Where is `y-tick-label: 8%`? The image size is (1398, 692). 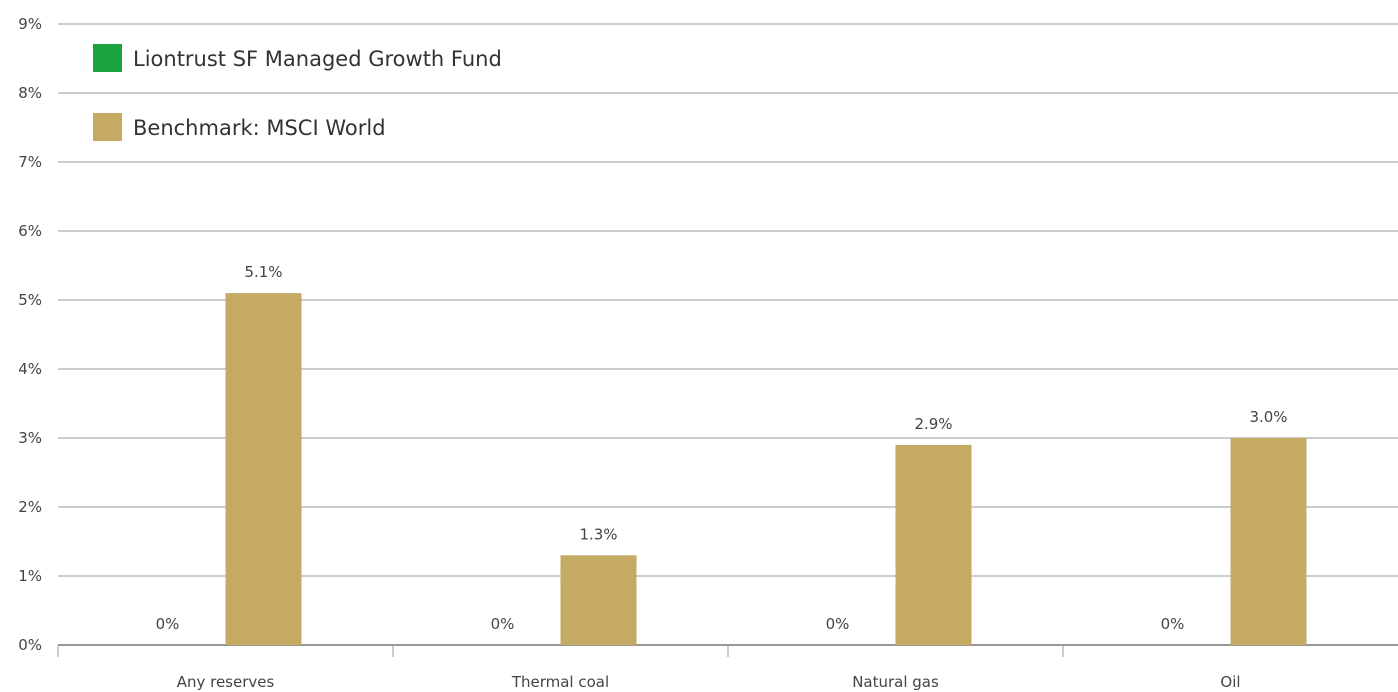
y-tick-label: 8% is located at coordinates (30, 93).